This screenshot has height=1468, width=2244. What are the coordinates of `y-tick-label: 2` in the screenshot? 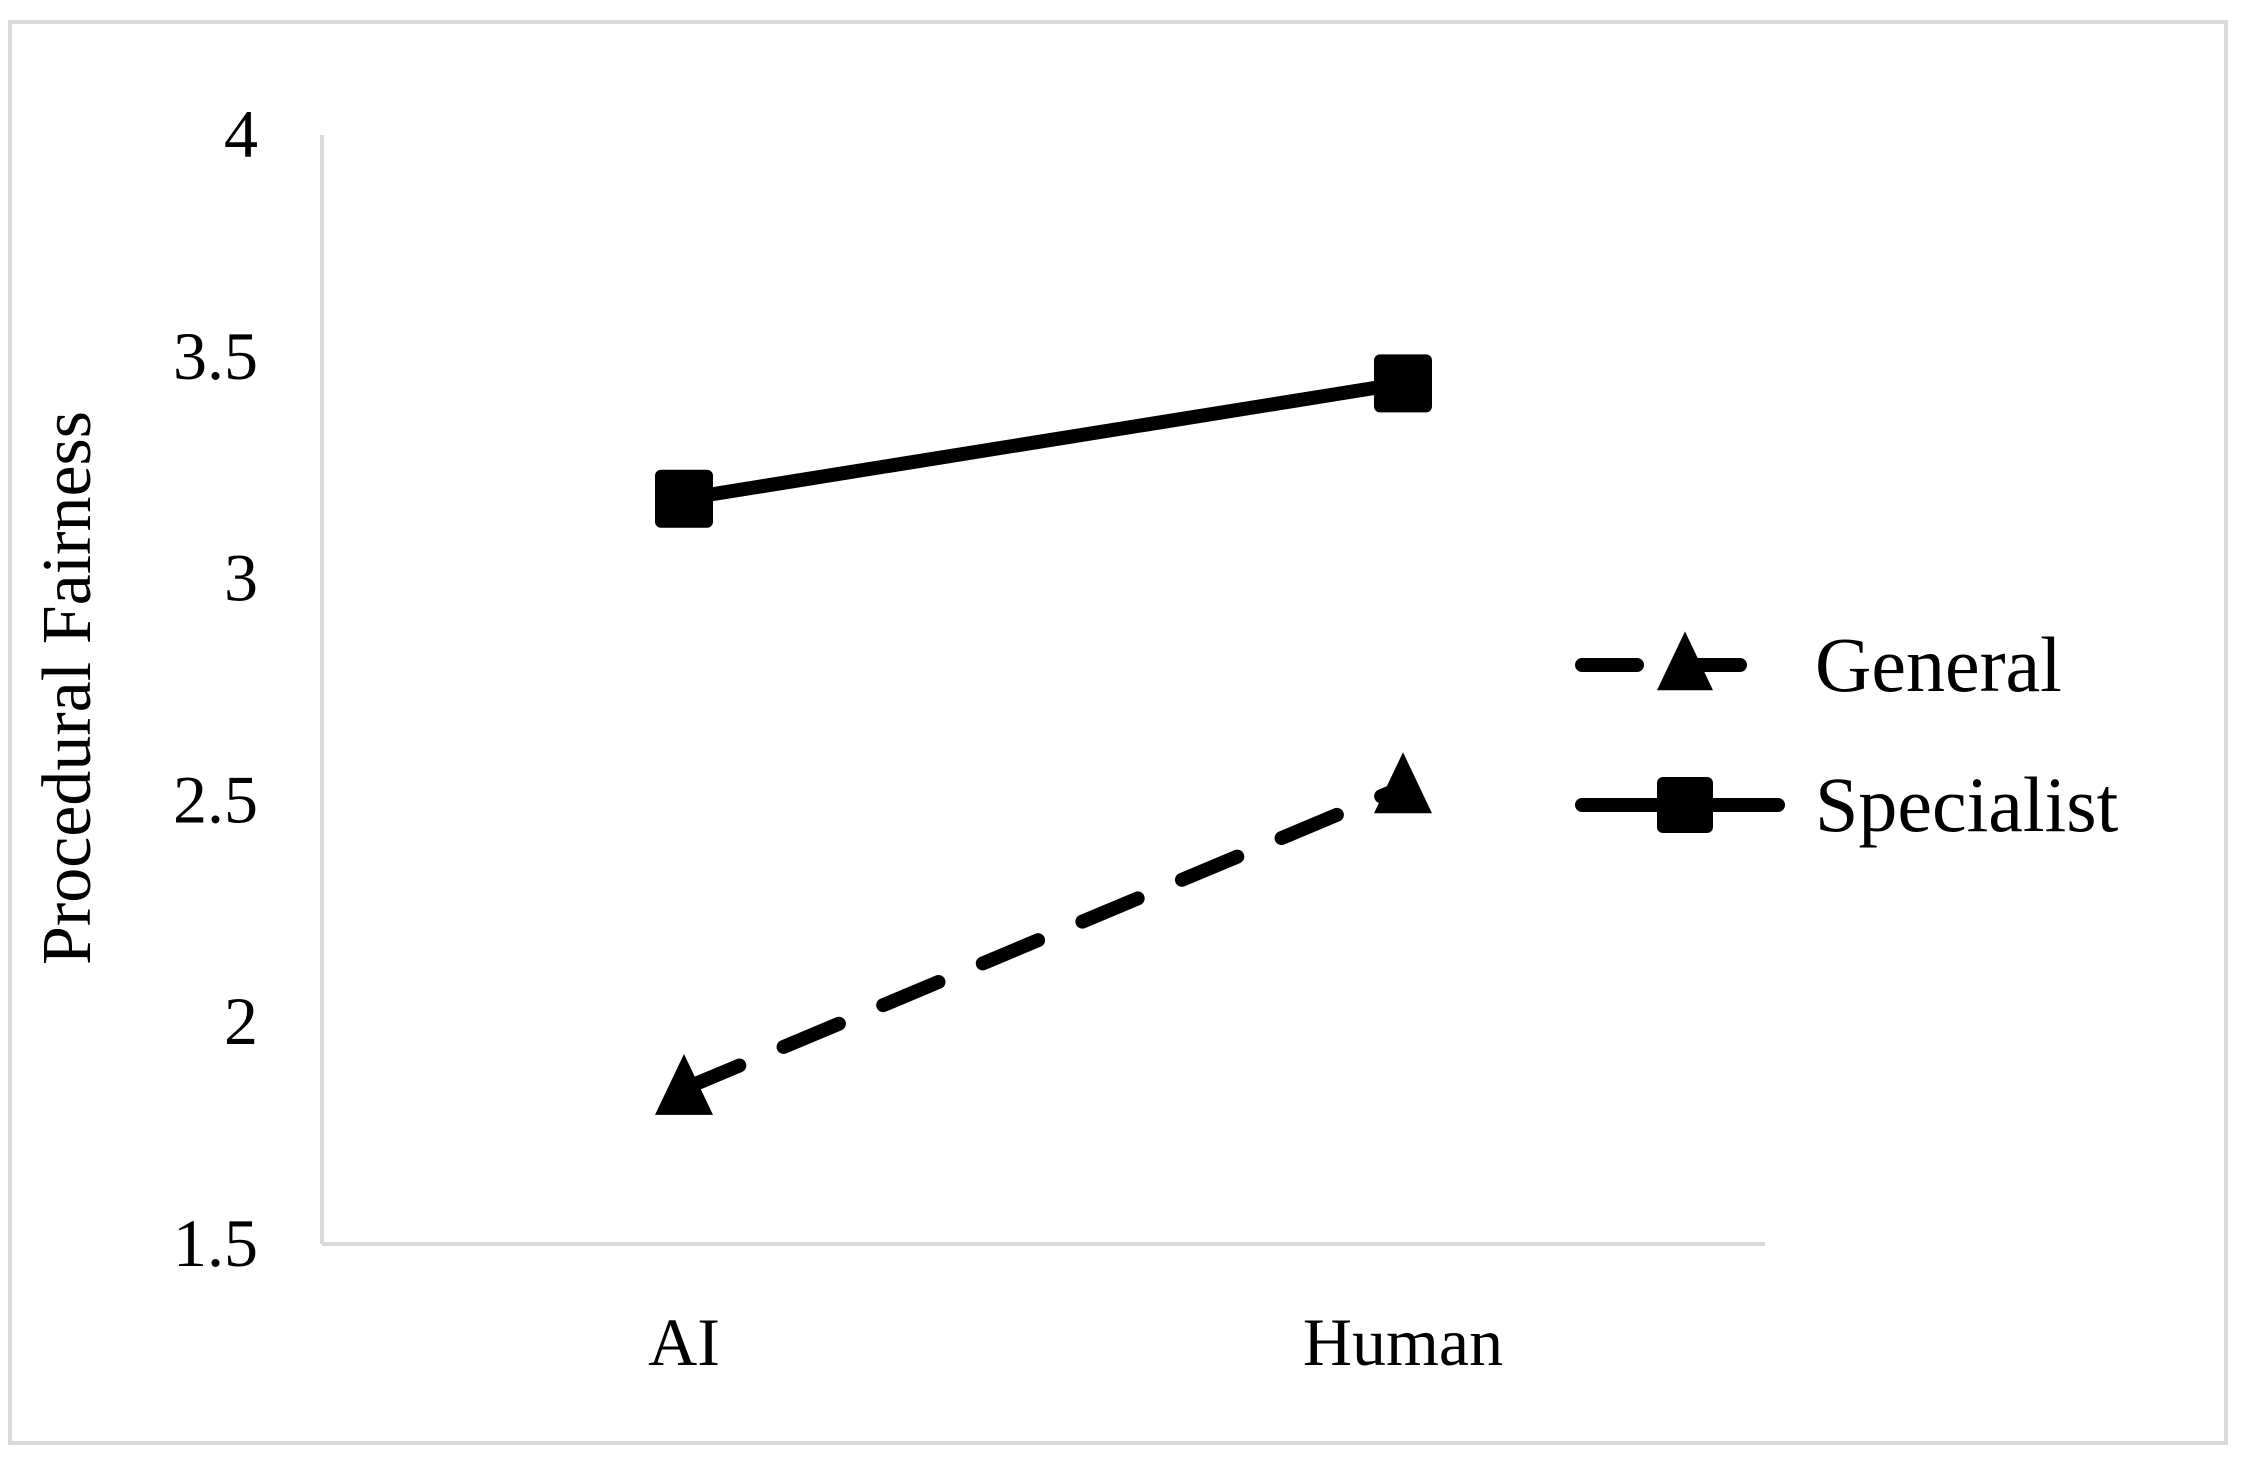 It's located at (241, 1021).